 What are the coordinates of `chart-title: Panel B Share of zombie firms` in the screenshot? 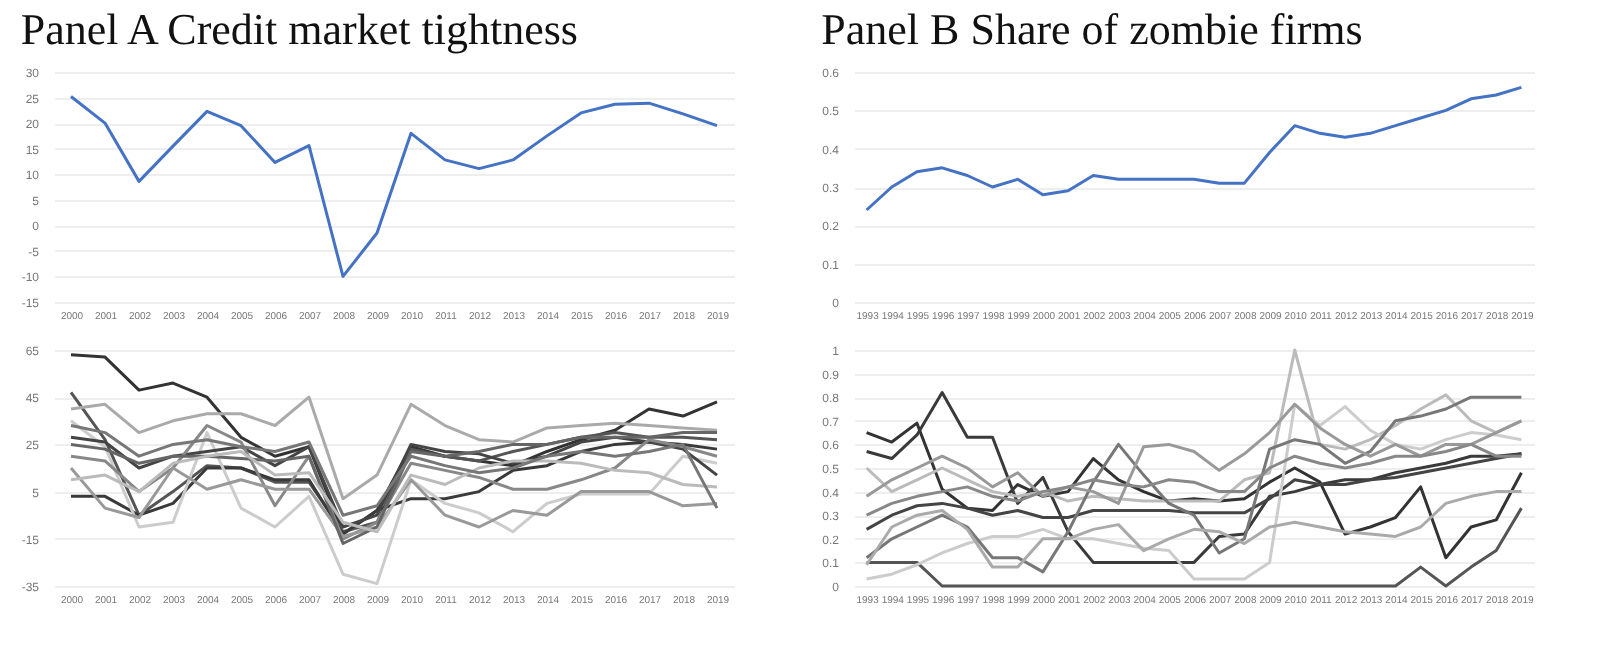 It's located at (1092, 29).